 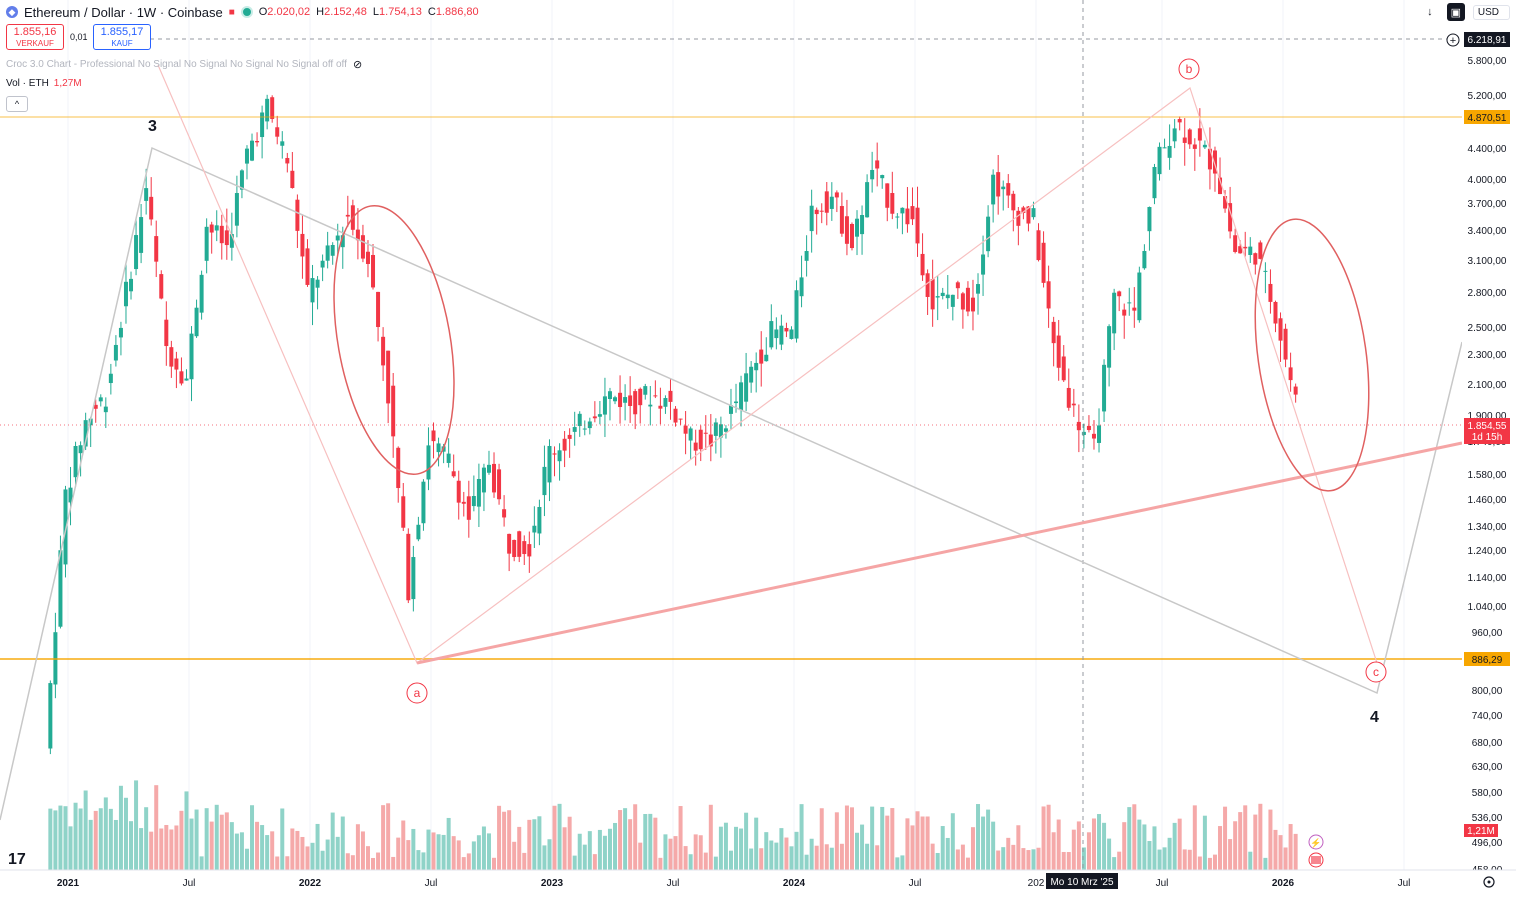 I want to click on wave-label-a: a, so click(x=417, y=693).